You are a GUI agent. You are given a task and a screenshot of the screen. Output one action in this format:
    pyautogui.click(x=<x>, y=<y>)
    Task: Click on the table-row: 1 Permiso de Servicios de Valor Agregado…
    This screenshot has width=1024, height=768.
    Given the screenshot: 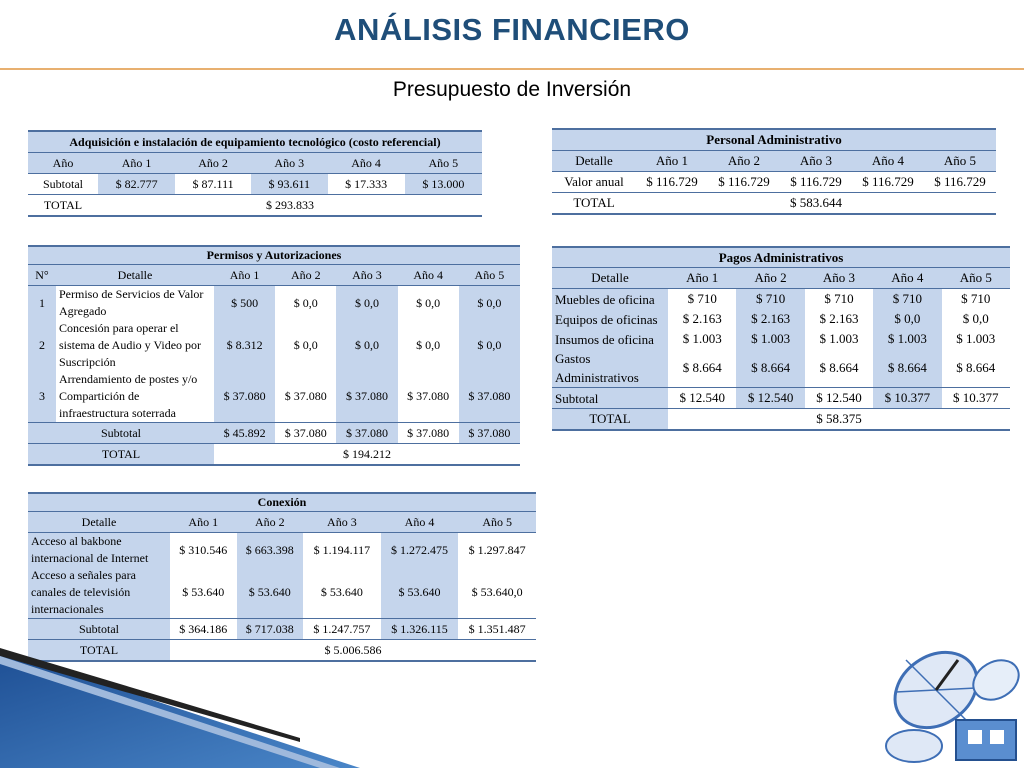 What is the action you would take?
    pyautogui.click(x=274, y=302)
    